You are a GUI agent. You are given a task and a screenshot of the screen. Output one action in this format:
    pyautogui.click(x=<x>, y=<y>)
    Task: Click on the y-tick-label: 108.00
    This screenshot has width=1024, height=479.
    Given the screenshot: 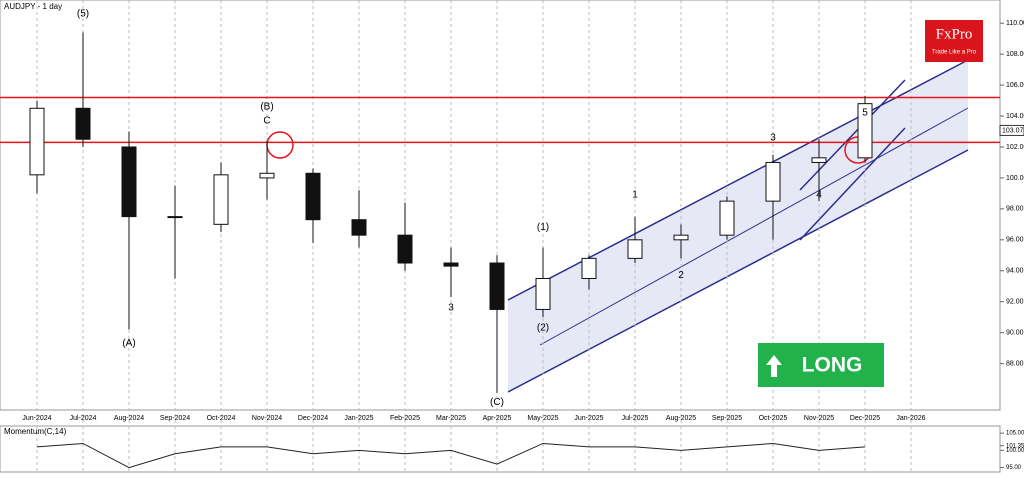 What is the action you would take?
    pyautogui.click(x=1015, y=54)
    